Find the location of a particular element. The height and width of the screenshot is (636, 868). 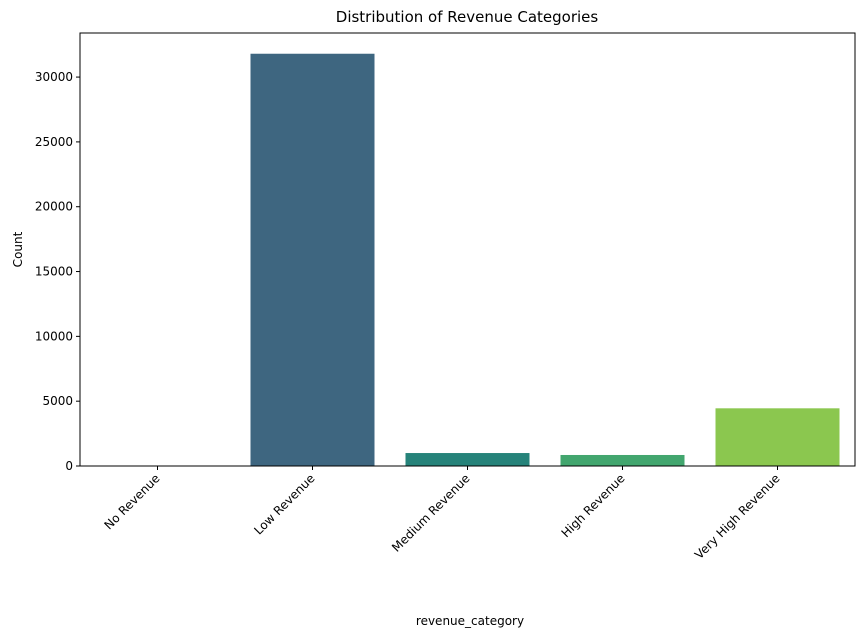

x-axis-label: revenue_category is located at coordinates (470, 621).